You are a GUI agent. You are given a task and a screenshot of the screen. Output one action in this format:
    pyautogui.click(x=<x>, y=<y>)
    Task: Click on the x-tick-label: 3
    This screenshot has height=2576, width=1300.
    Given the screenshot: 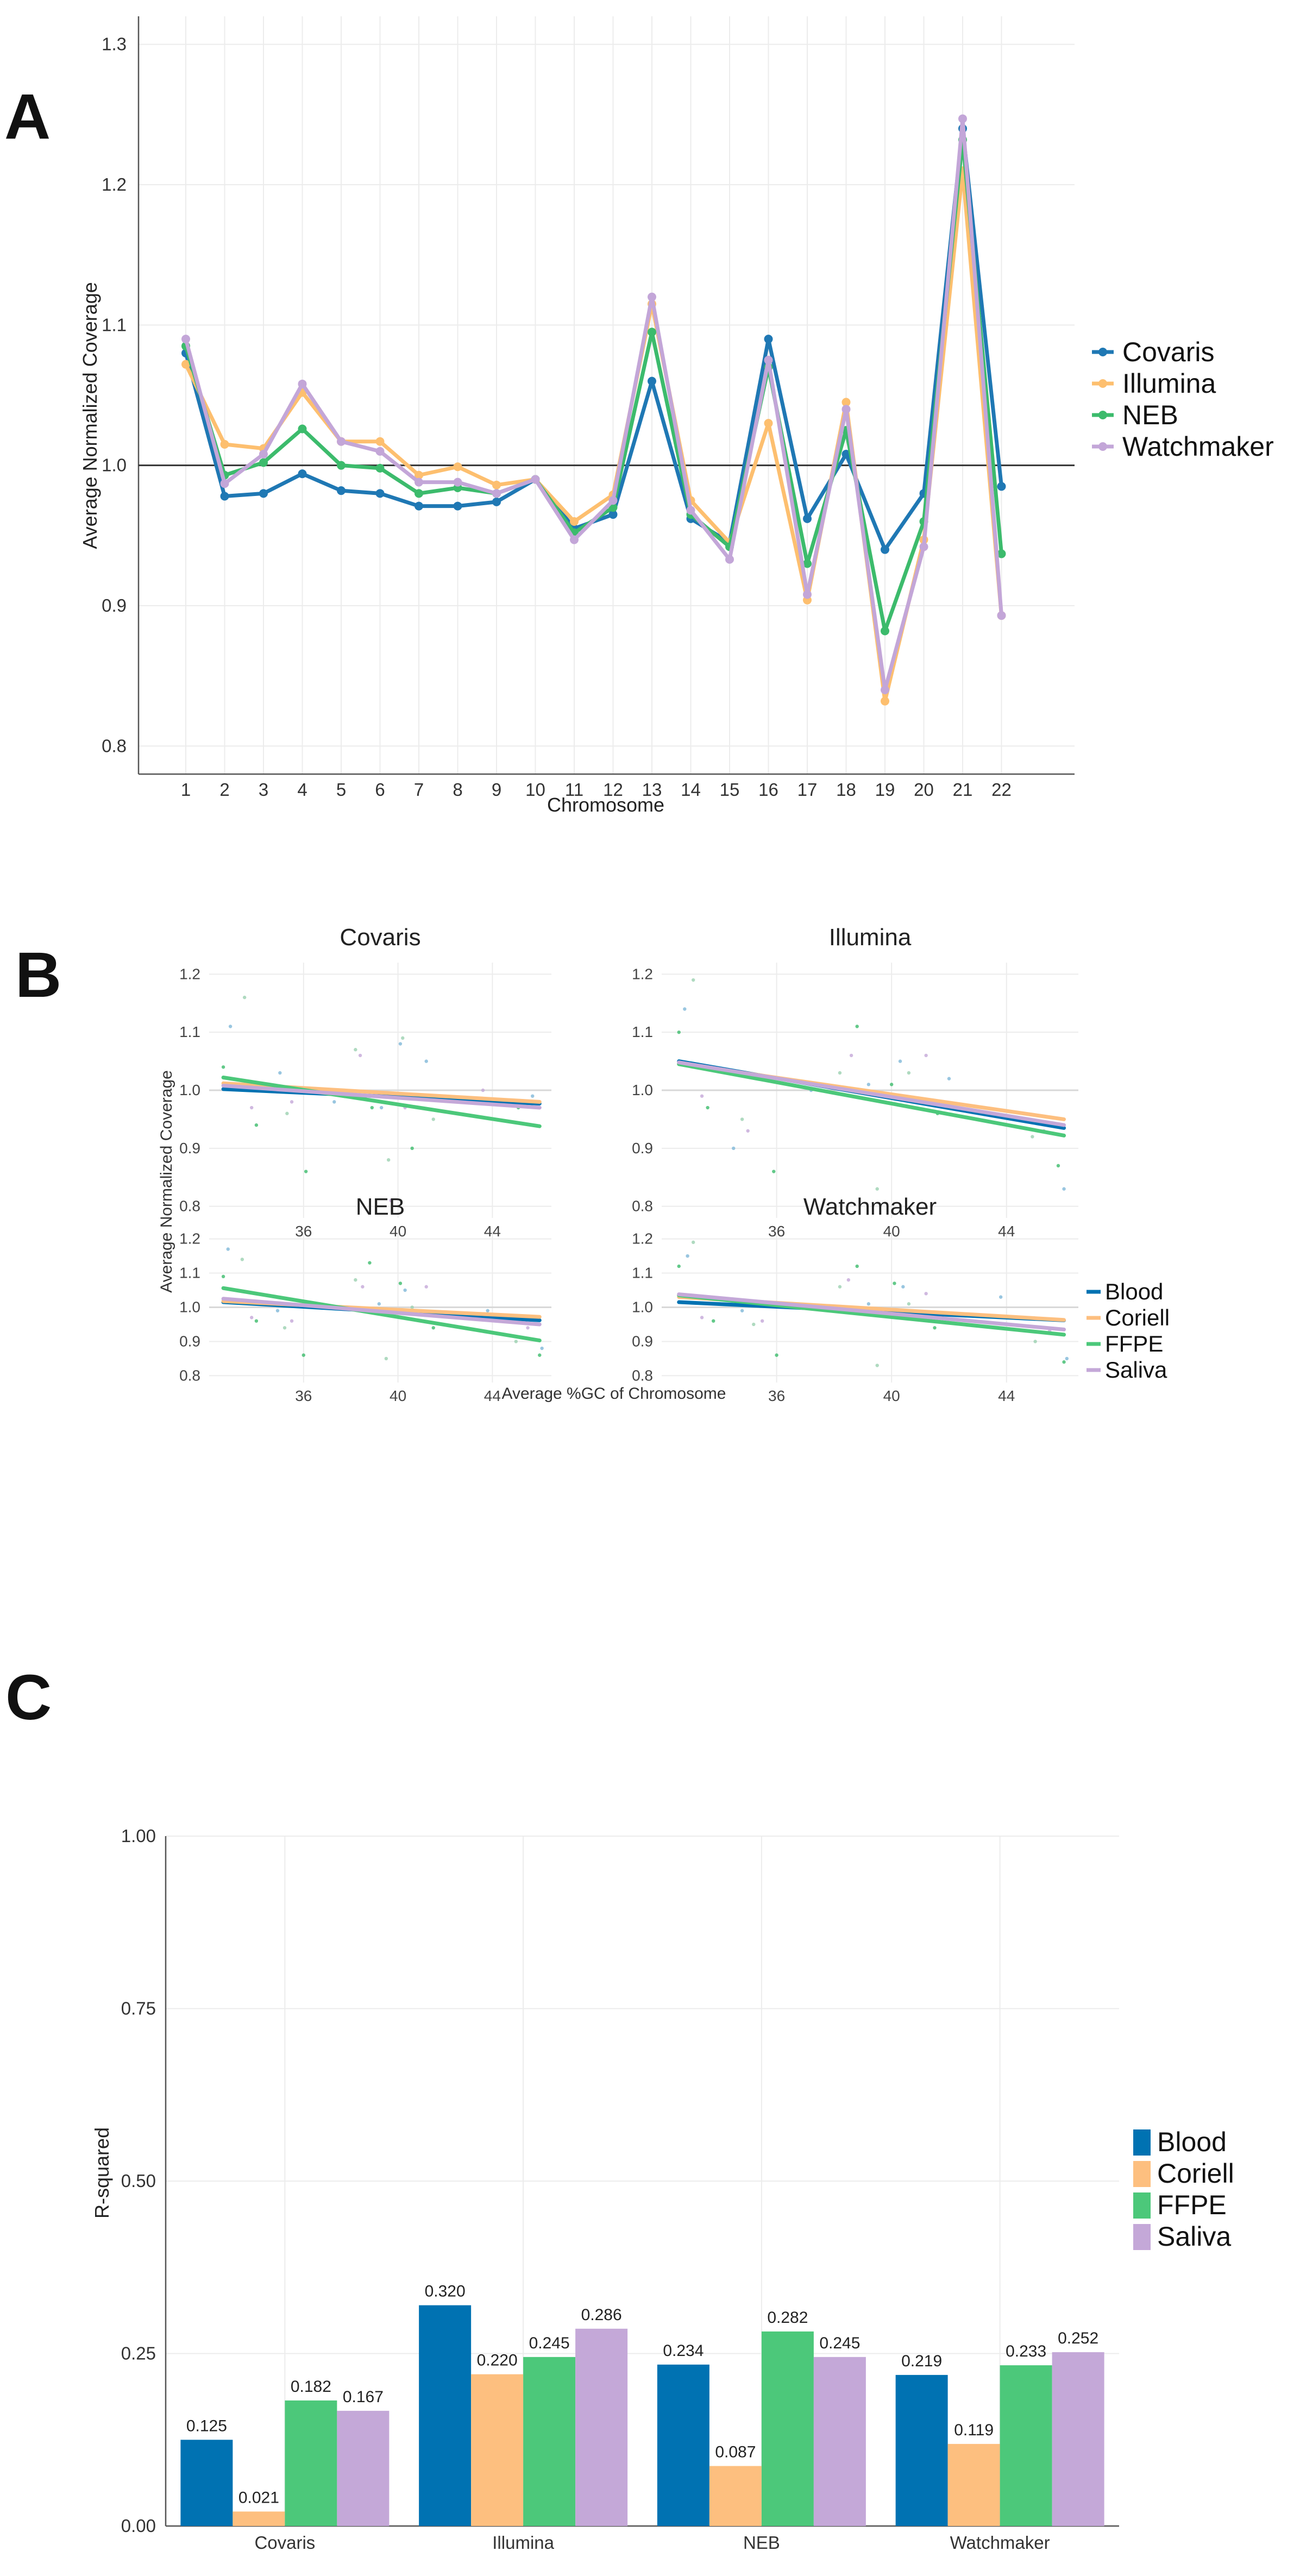 What is the action you would take?
    pyautogui.click(x=263, y=790)
    